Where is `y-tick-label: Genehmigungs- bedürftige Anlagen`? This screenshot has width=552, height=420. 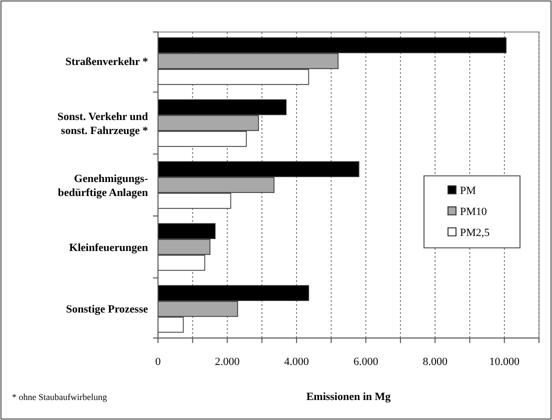
y-tick-label: Genehmigungs- bedürftige Anlagen is located at coordinates (103, 185).